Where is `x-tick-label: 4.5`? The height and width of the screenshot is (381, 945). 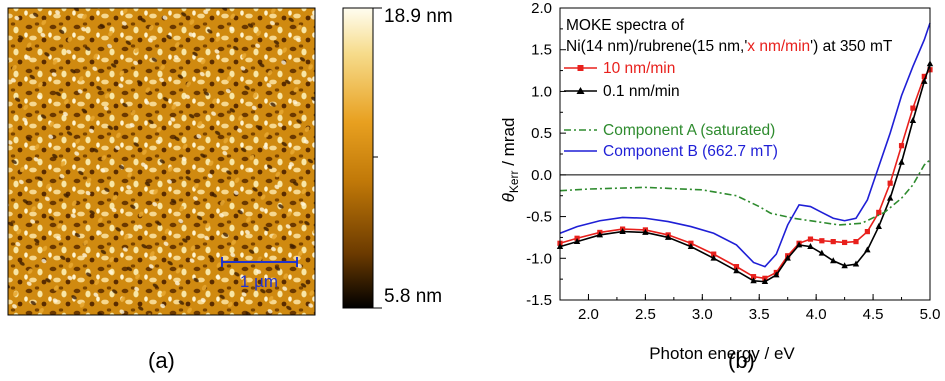
x-tick-label: 4.5 is located at coordinates (873, 314).